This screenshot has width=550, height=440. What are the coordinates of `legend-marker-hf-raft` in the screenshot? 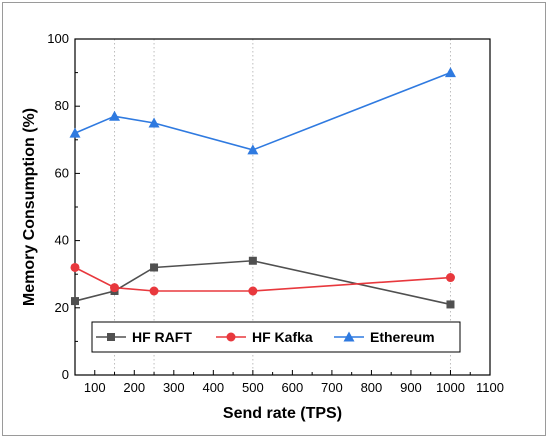 It's located at (111, 337).